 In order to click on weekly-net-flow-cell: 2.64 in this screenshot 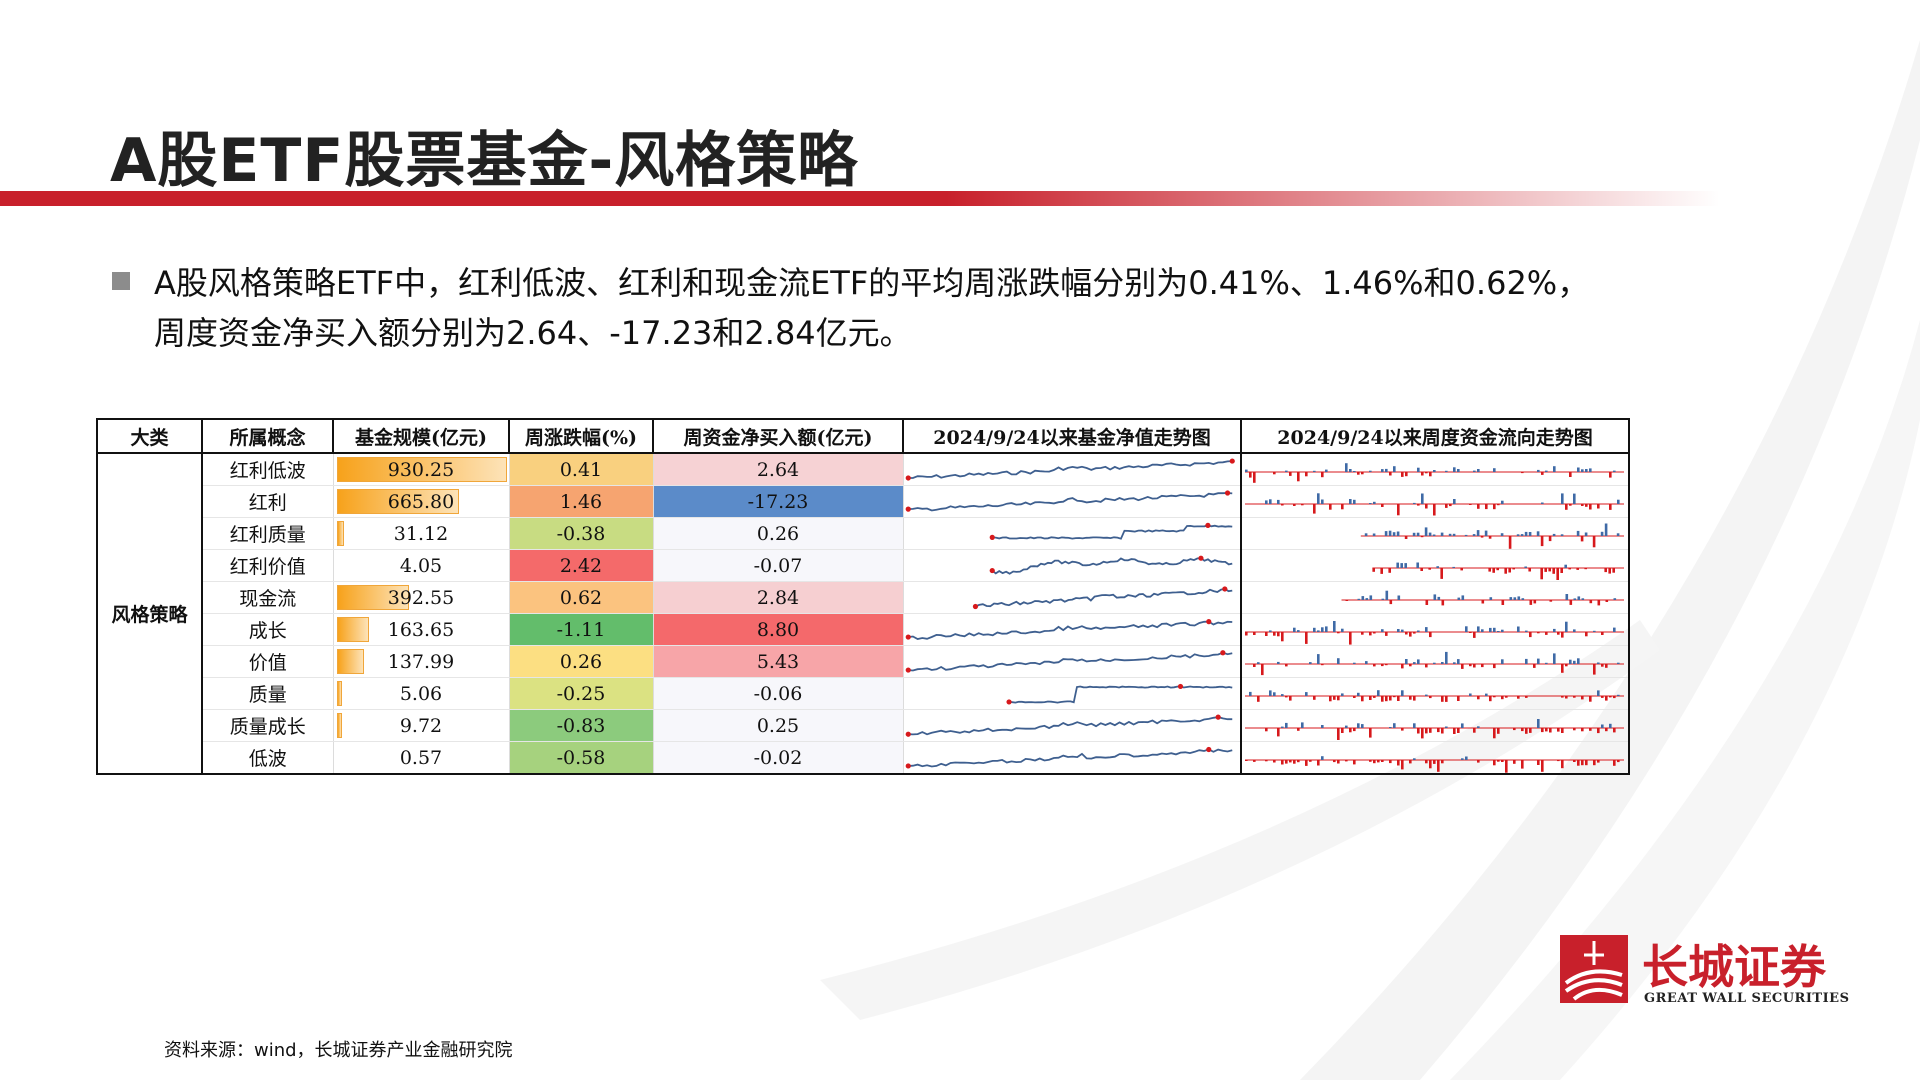, I will do `click(778, 469)`.